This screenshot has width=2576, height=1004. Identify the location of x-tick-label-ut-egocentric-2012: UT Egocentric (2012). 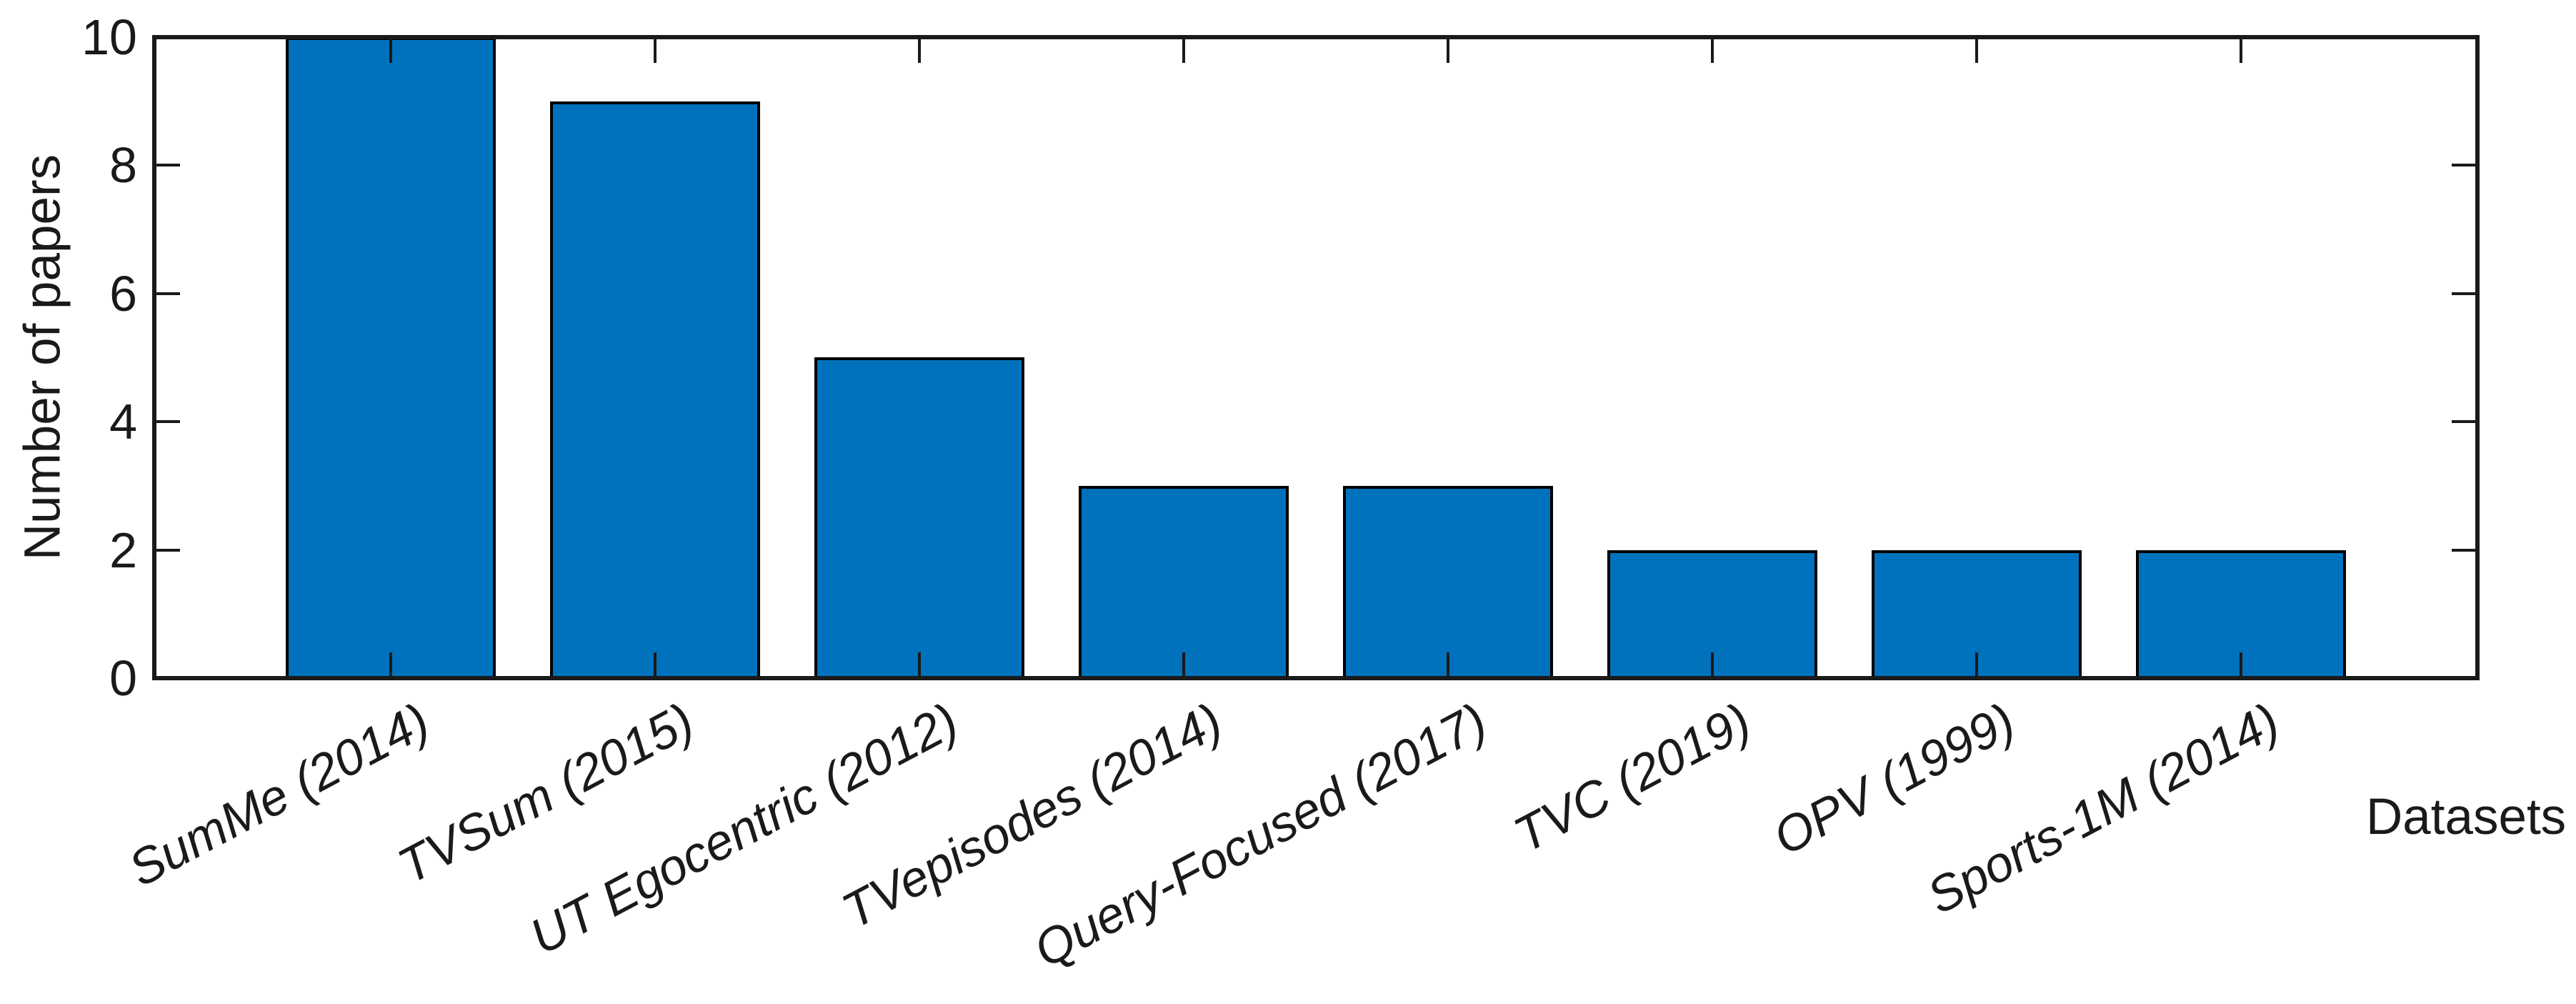
(744, 829).